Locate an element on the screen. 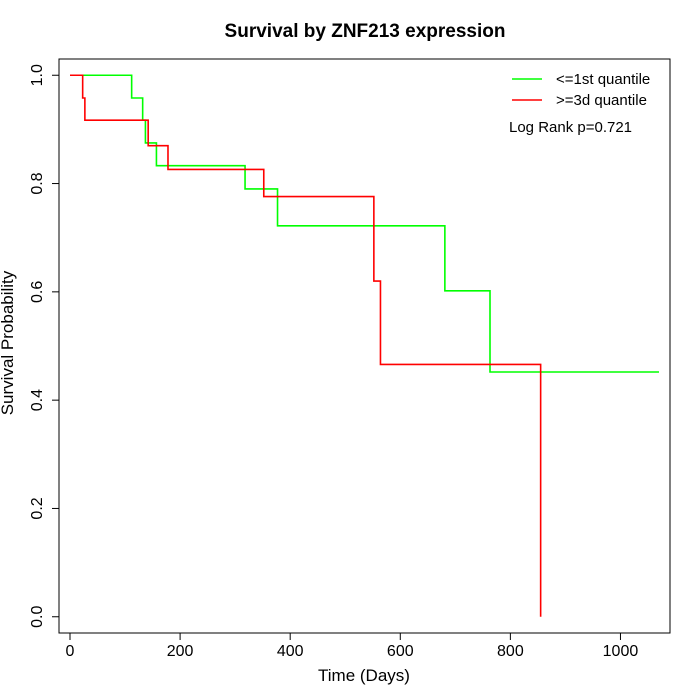  y-tick-label: 0.6 is located at coordinates (37, 292).